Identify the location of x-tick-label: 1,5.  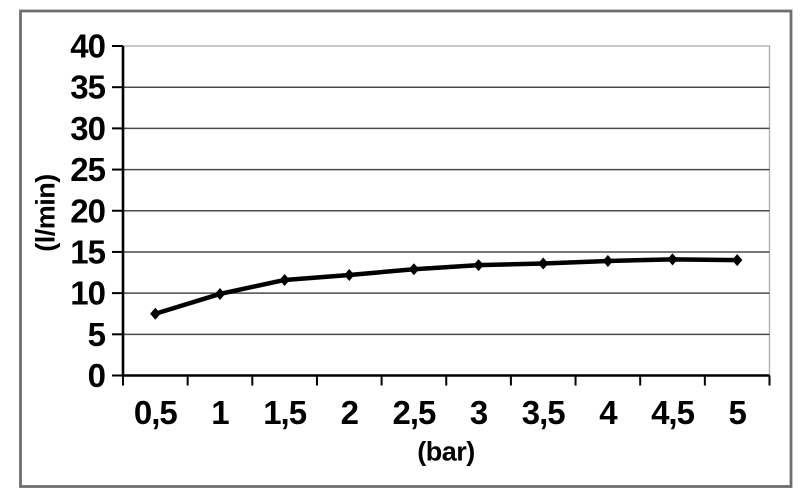
(285, 412).